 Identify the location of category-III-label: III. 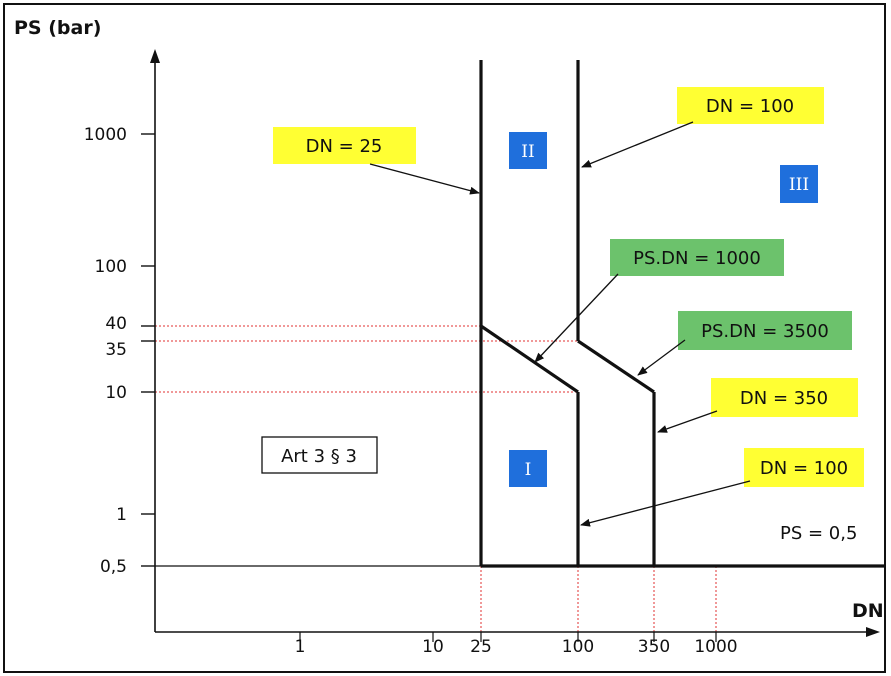
(799, 185).